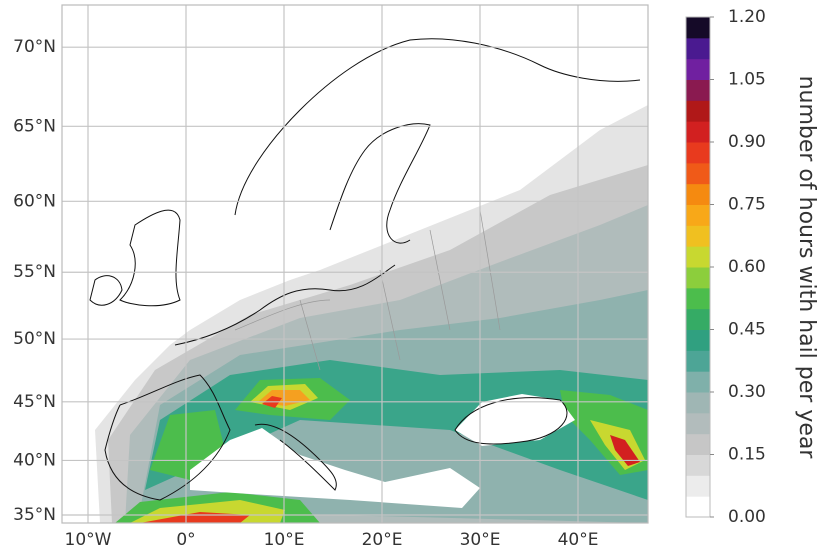  What do you see at coordinates (625, 450) in the screenshot?
I see `hail-zone` at bounding box center [625, 450].